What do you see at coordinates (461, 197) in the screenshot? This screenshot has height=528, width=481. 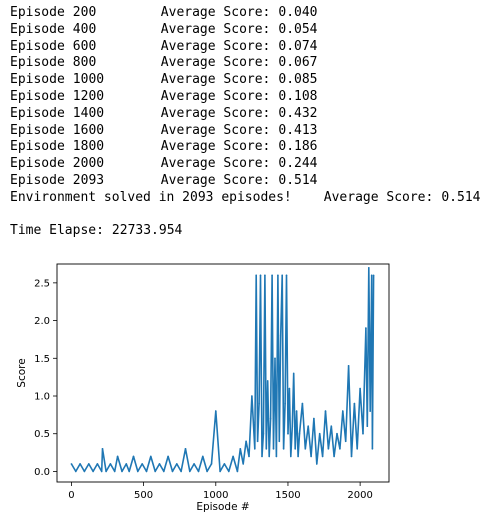 I see `solved-score-value: 0.514` at bounding box center [461, 197].